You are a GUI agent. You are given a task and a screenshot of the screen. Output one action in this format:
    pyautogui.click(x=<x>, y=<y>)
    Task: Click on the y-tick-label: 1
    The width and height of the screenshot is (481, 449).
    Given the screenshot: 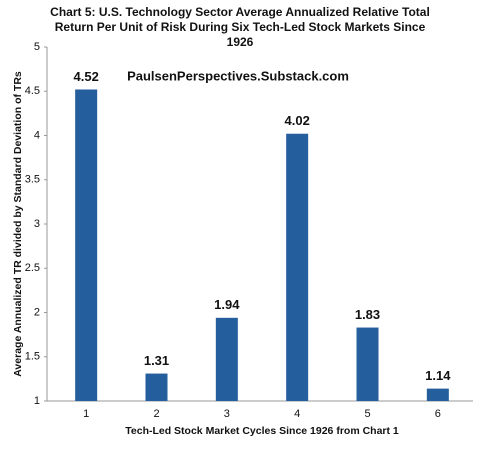 What is the action you would take?
    pyautogui.click(x=37, y=401)
    